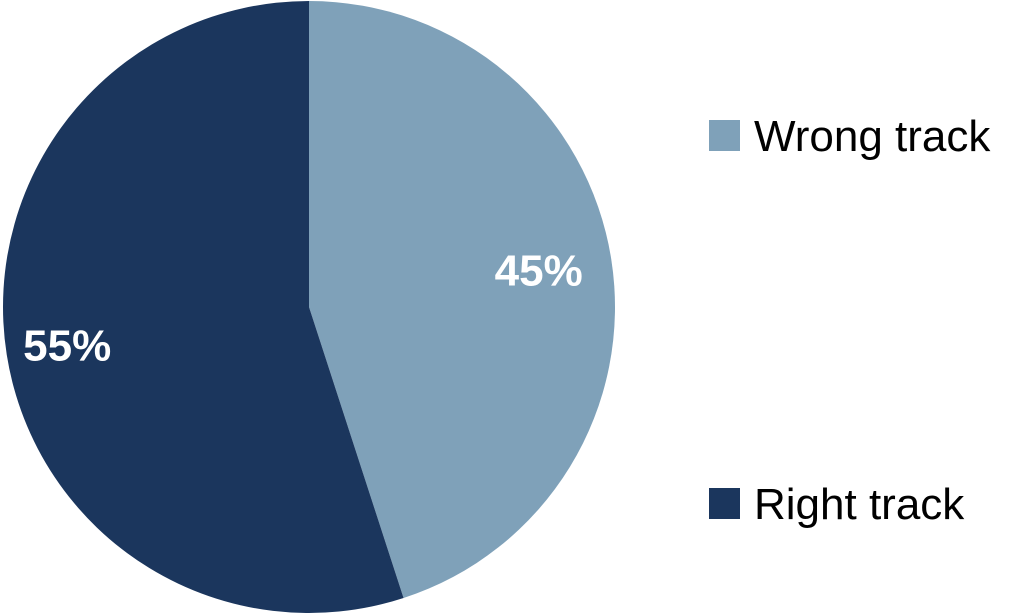 The image size is (1023, 613). I want to click on legend-swatch-right-track, so click(724, 503).